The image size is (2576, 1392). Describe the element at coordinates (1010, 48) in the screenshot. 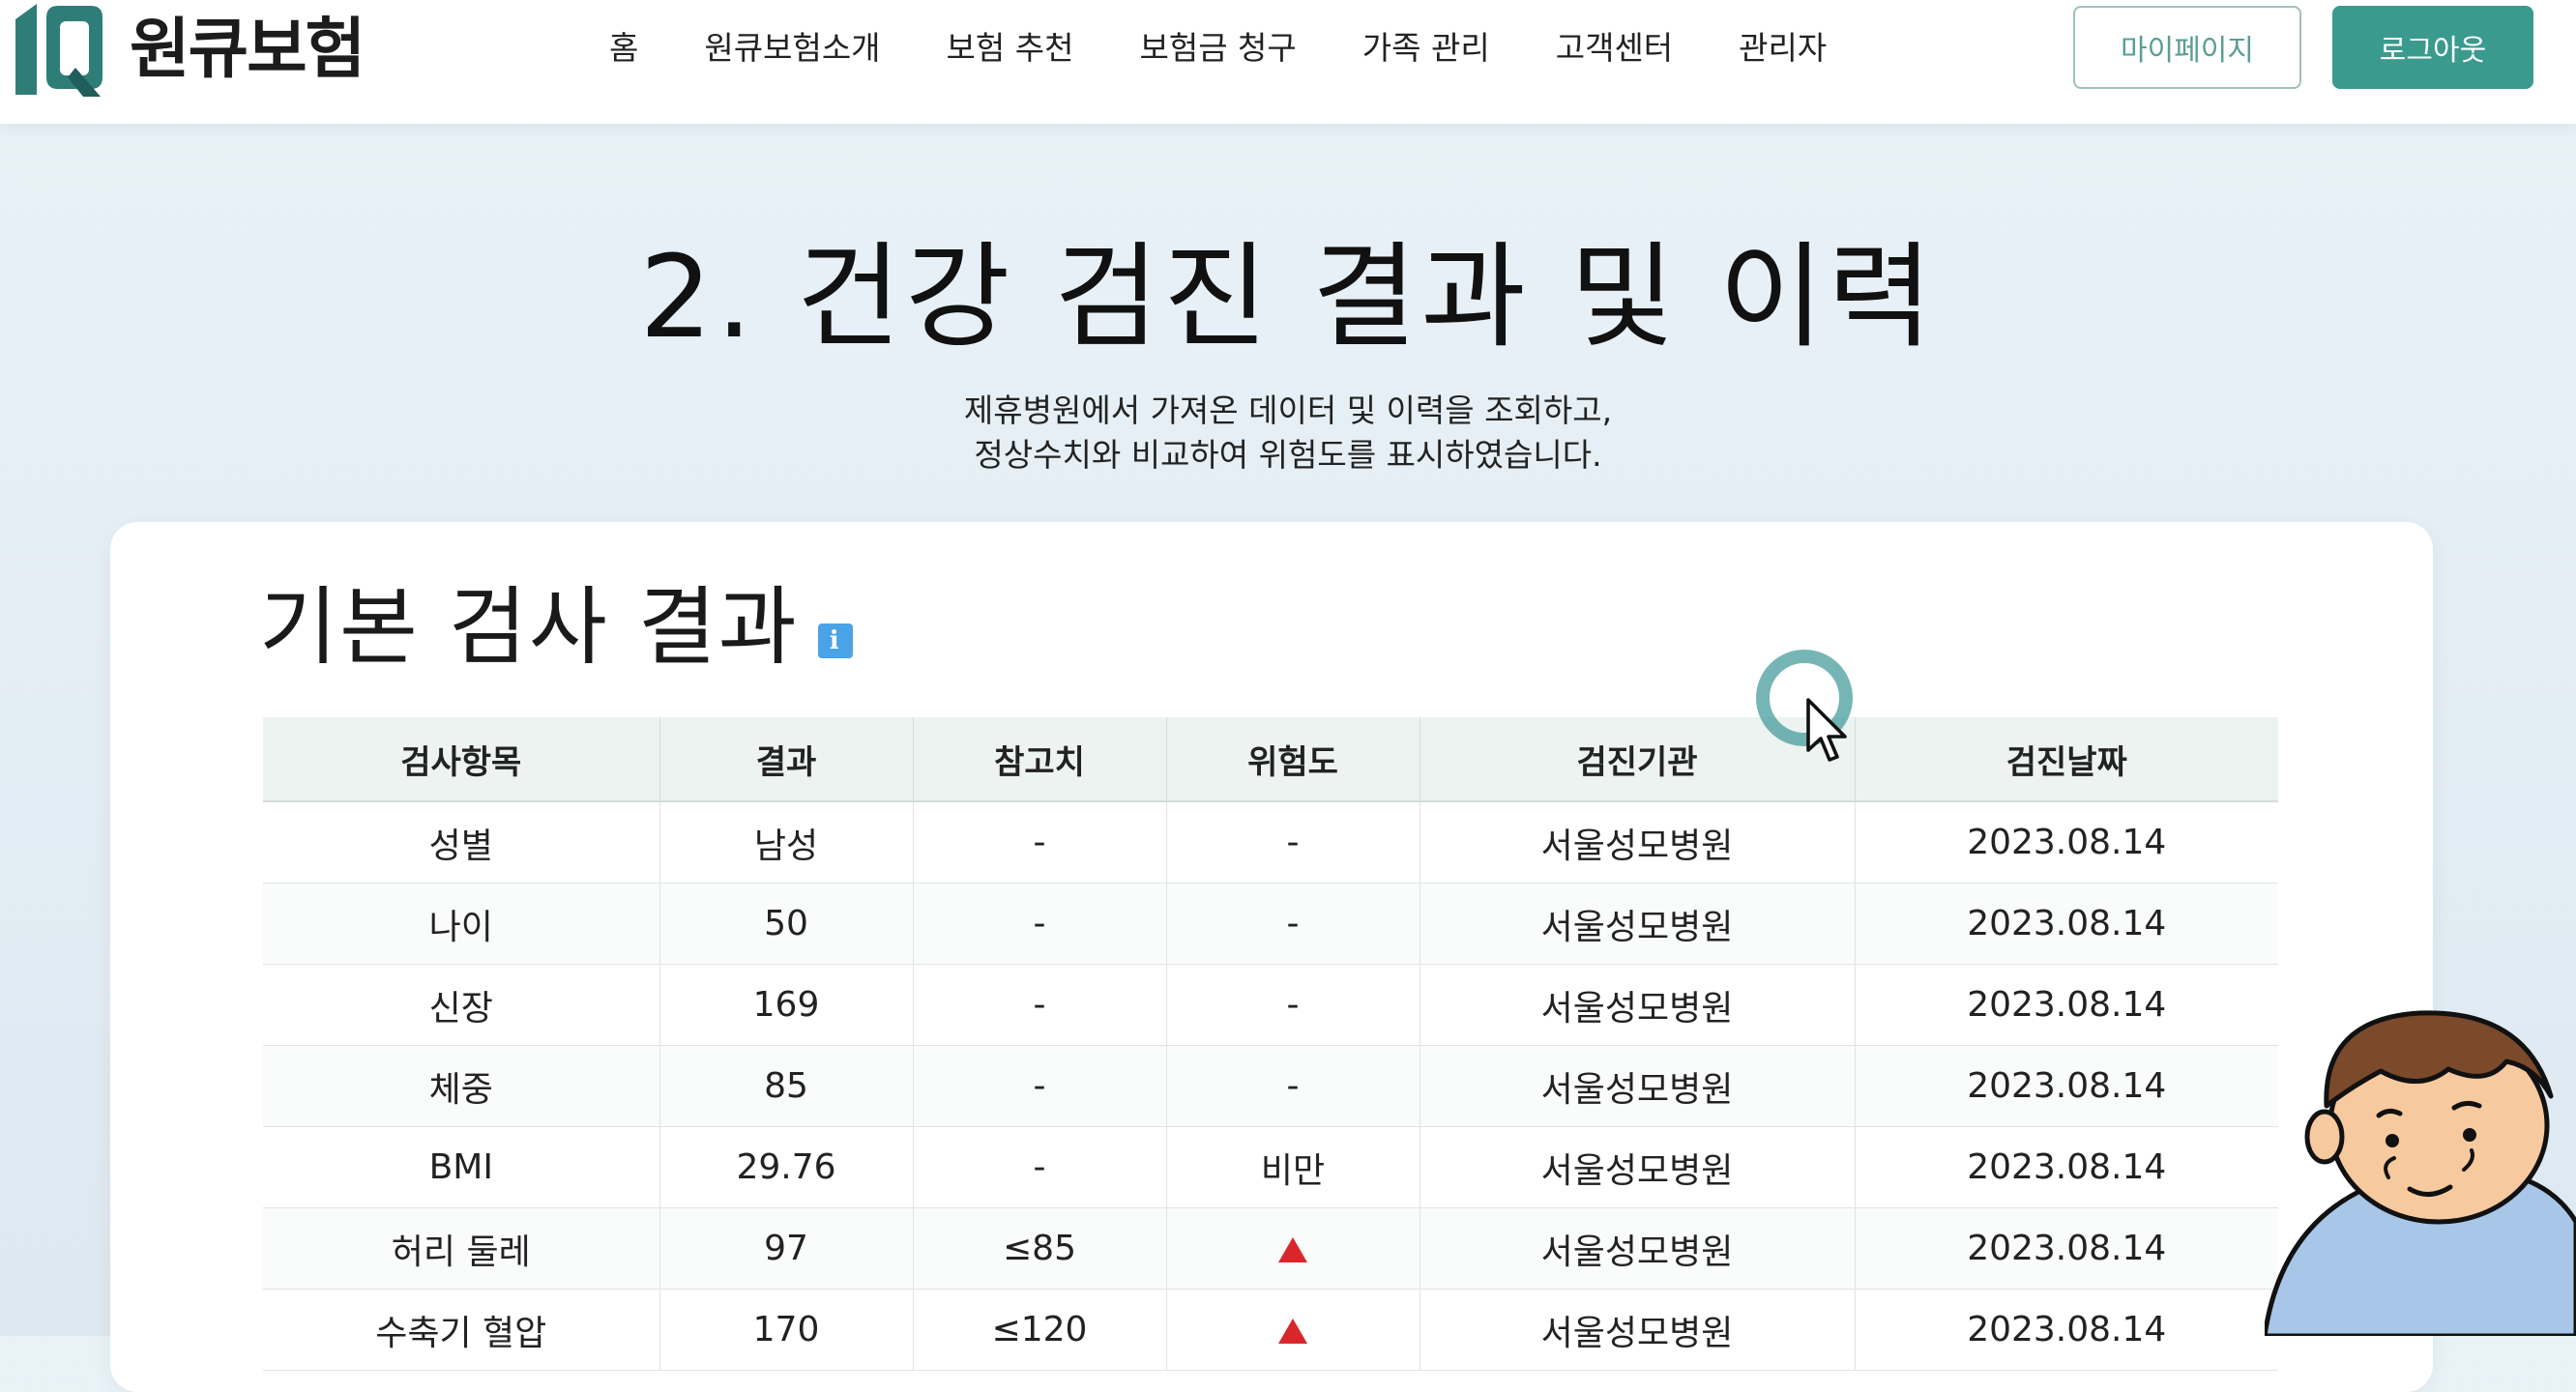

I see `nav-item-recommend: 보험 추천` at that location.